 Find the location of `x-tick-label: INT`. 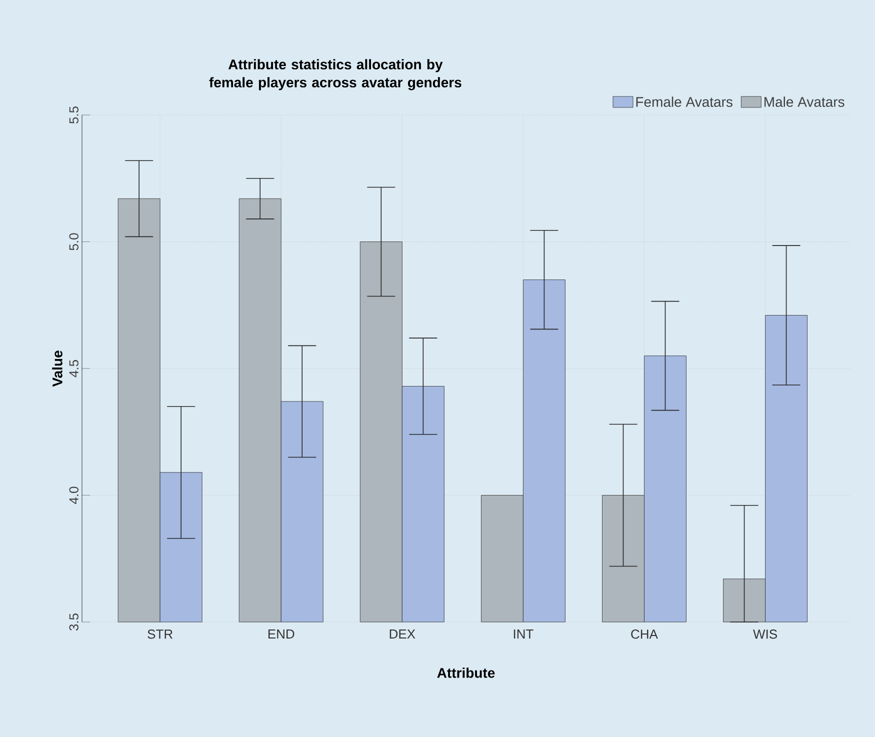

x-tick-label: INT is located at coordinates (524, 634).